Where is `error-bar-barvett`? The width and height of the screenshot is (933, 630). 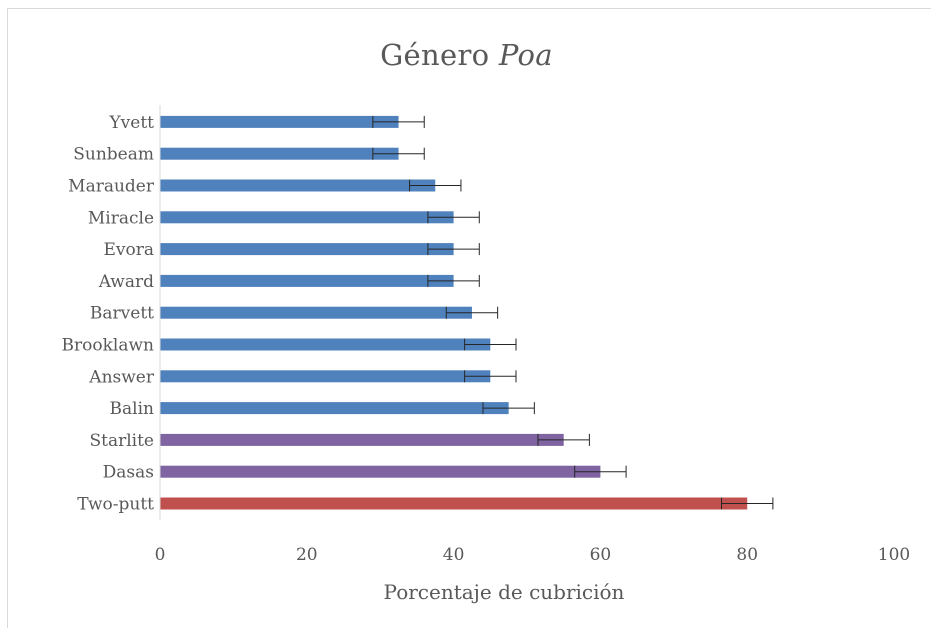 error-bar-barvett is located at coordinates (472, 312).